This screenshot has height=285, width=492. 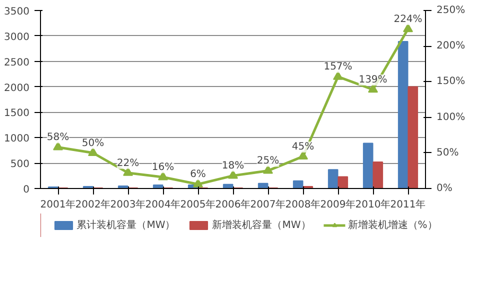 I want to click on x-tick-label: 2010年, so click(x=373, y=204).